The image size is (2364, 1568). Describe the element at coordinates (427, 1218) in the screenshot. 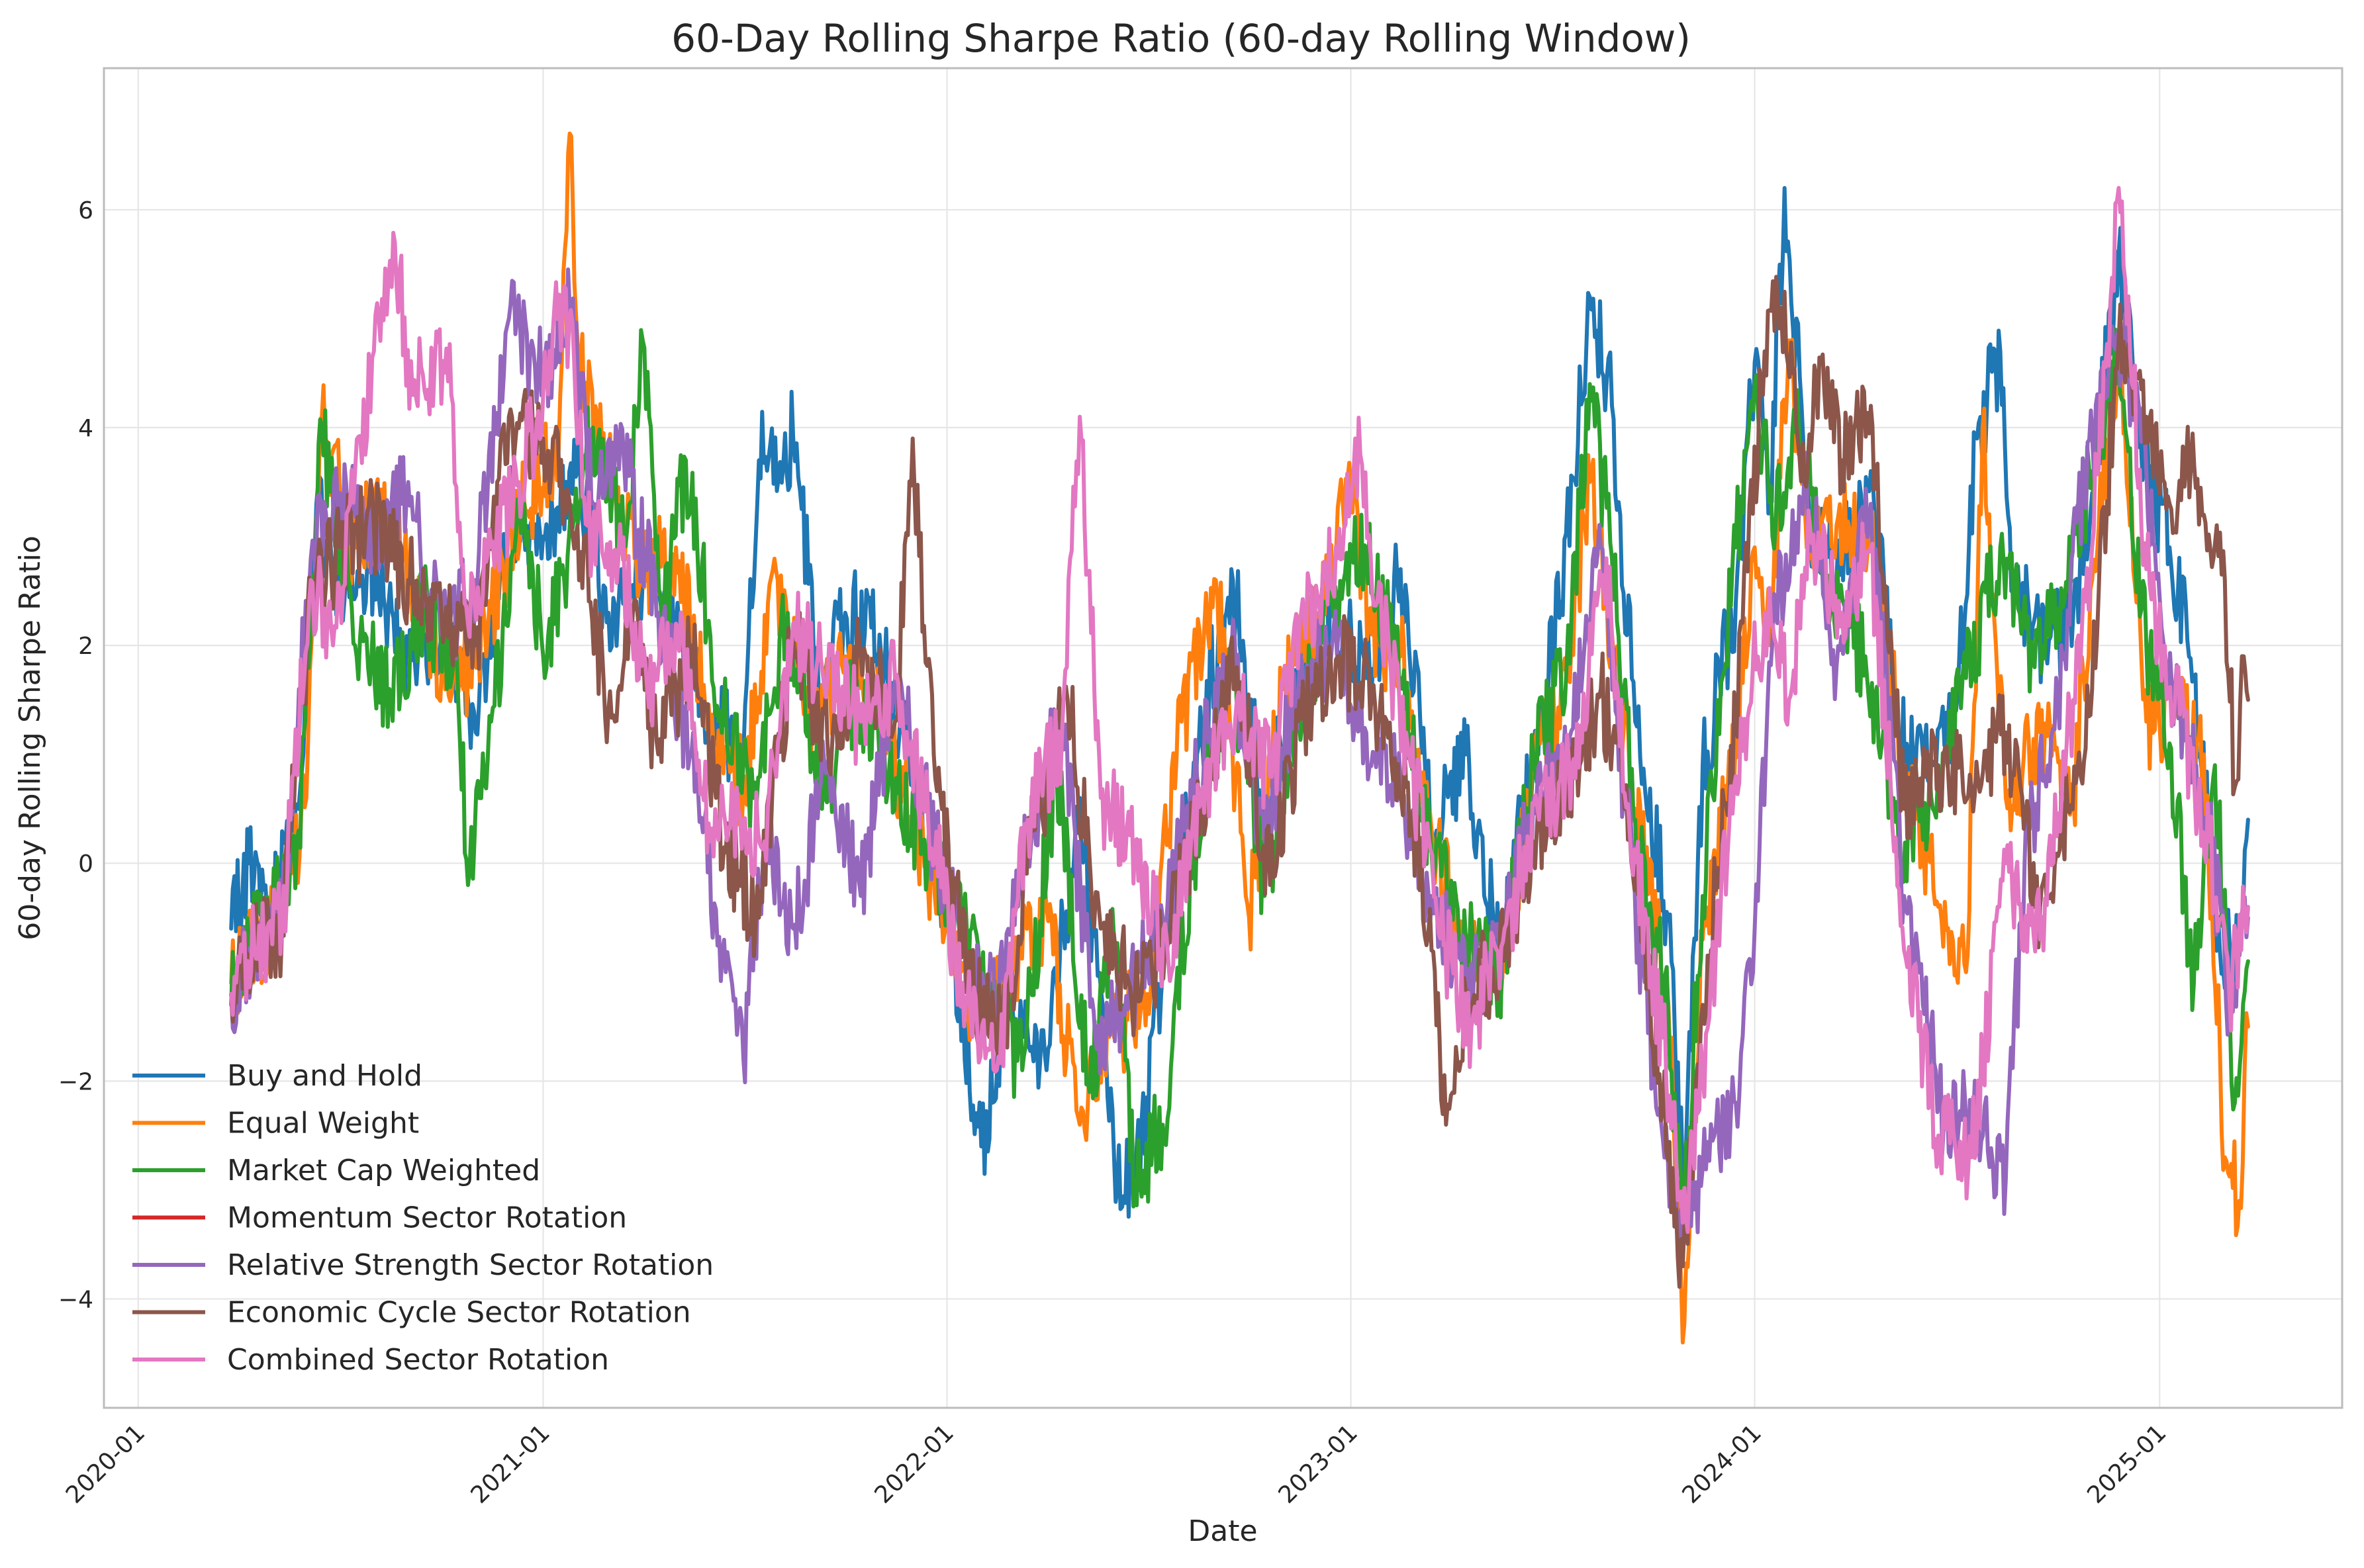

I see `legend-label-momentum-sector-rotation: Momentum Sector Rotation` at that location.